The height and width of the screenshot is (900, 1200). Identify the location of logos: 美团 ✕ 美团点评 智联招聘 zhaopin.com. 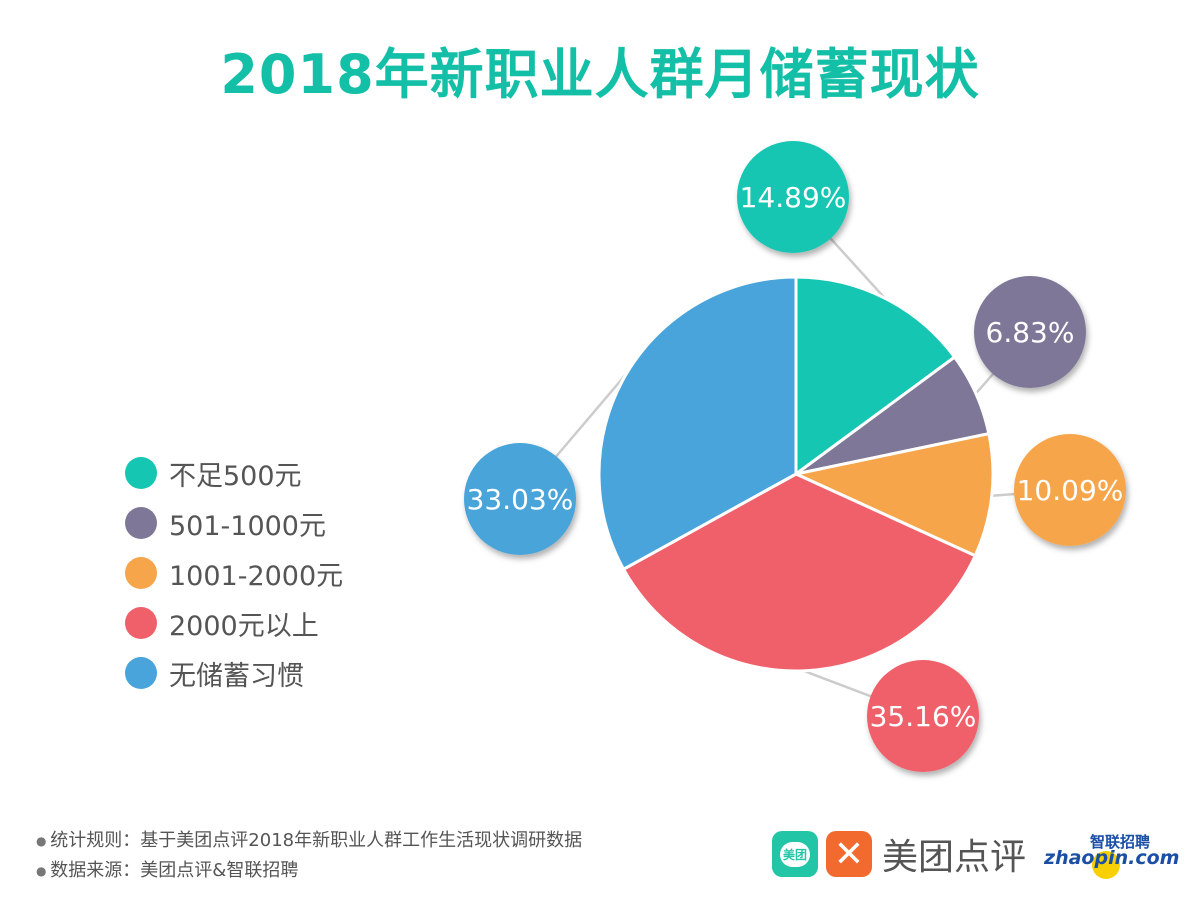
(975, 854).